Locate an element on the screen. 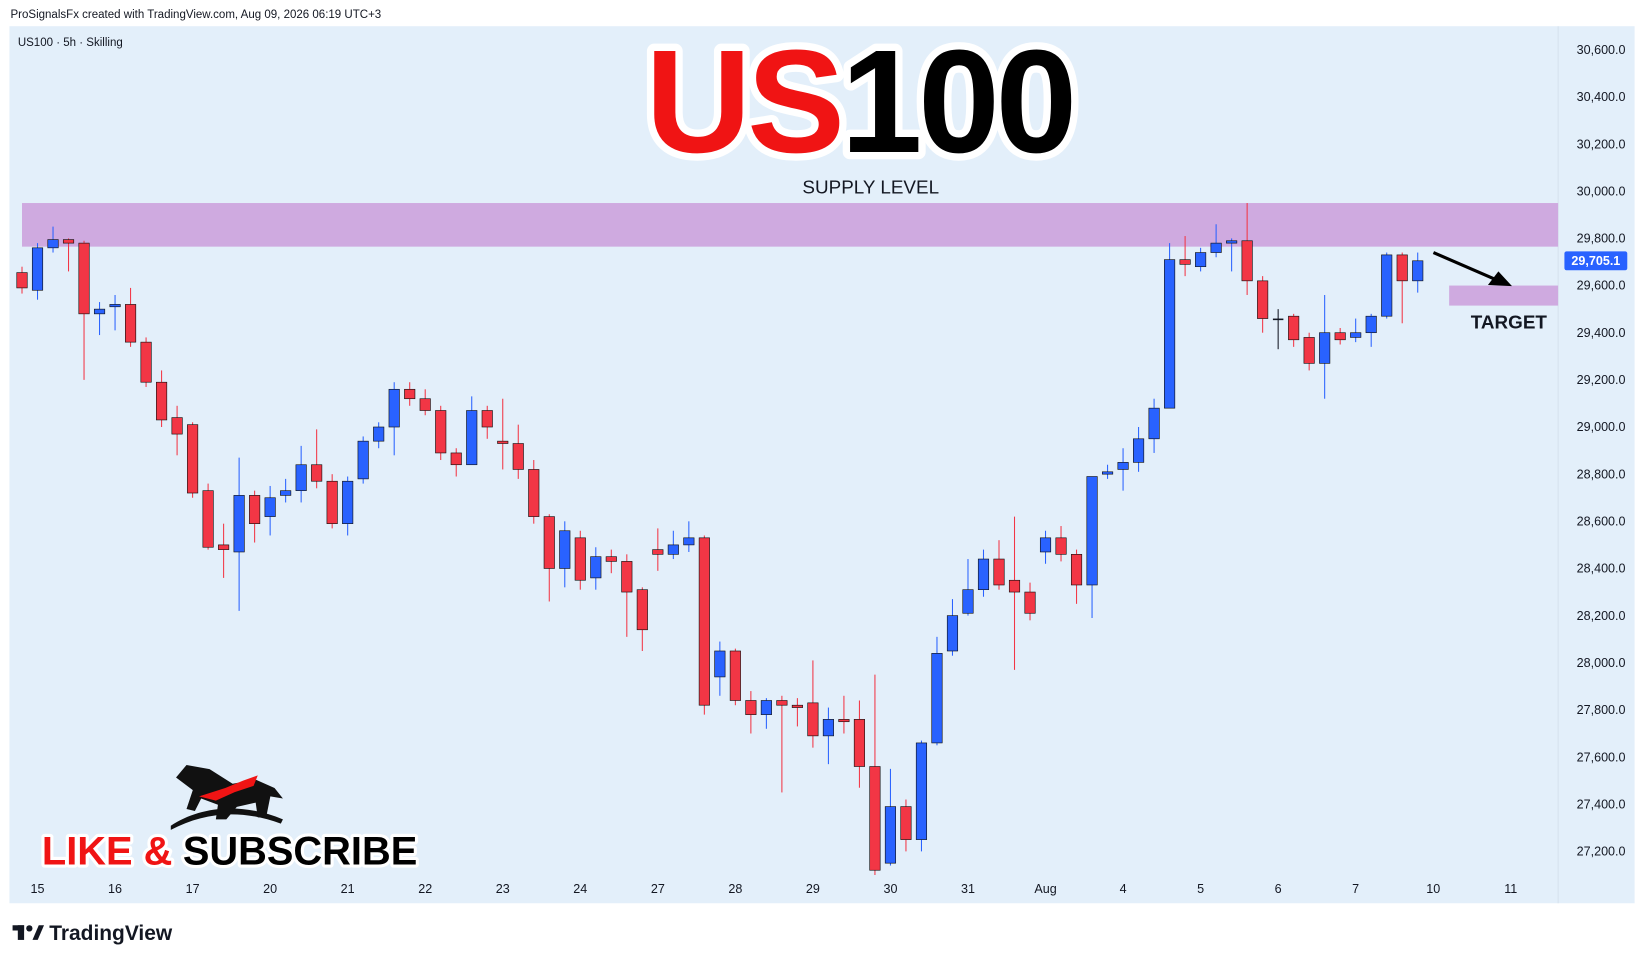 The width and height of the screenshot is (1643, 963). symbol: US100 · 5h · Skilling is located at coordinates (70, 43).